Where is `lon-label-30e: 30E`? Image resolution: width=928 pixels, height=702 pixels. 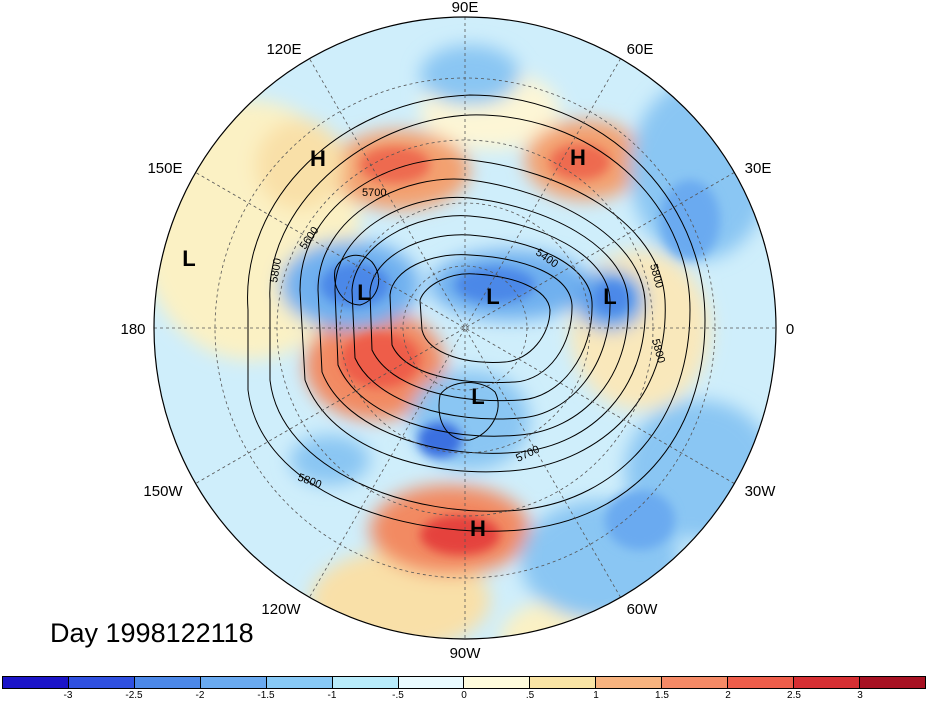 lon-label-30e: 30E is located at coordinates (758, 168).